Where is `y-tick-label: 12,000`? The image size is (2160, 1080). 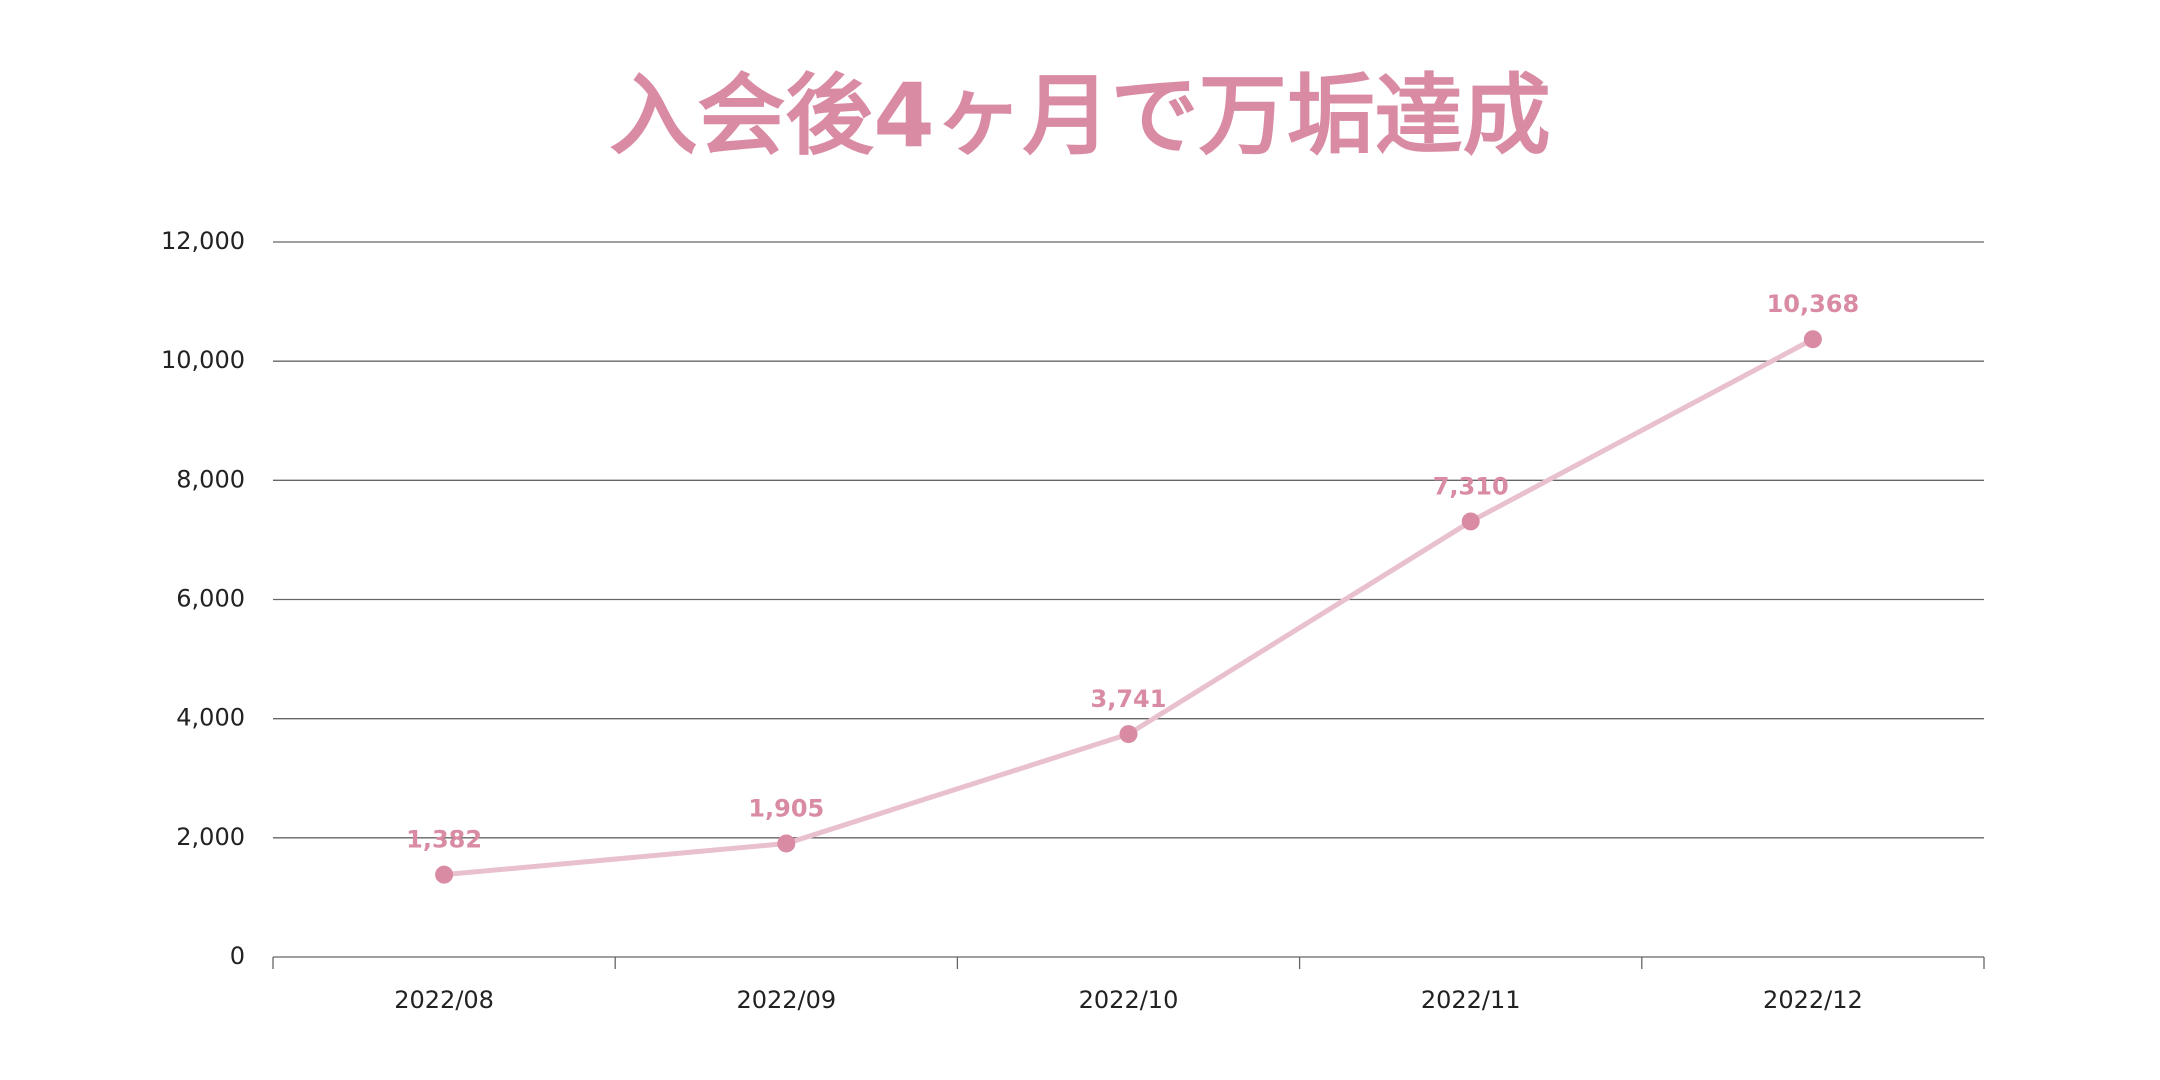 y-tick-label: 12,000 is located at coordinates (203, 241).